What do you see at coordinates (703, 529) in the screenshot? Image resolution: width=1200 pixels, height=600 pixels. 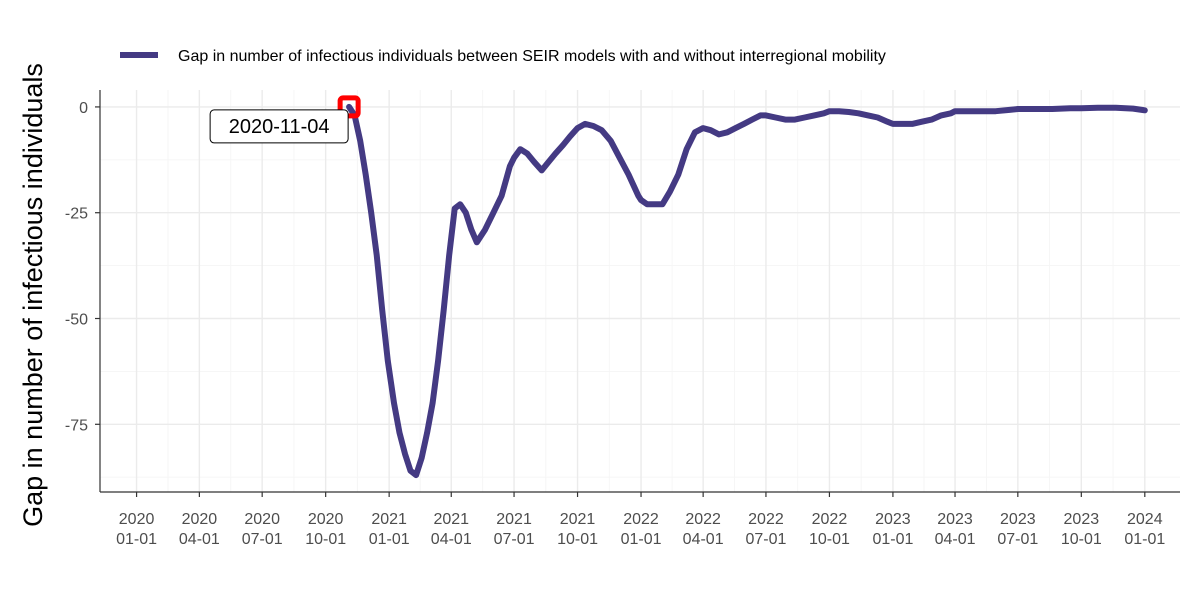 I see `x-tick-label: 2022 04-01` at bounding box center [703, 529].